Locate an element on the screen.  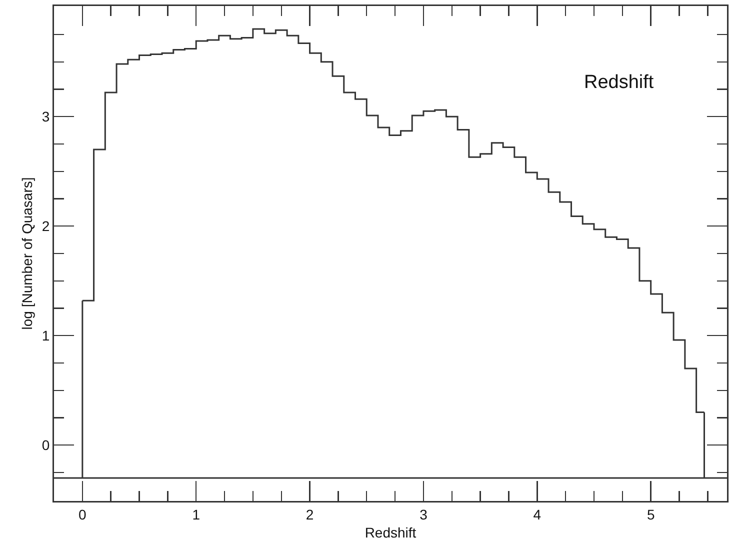
y-axis-title: log [Number of Quasars] is located at coordinates (26, 253).